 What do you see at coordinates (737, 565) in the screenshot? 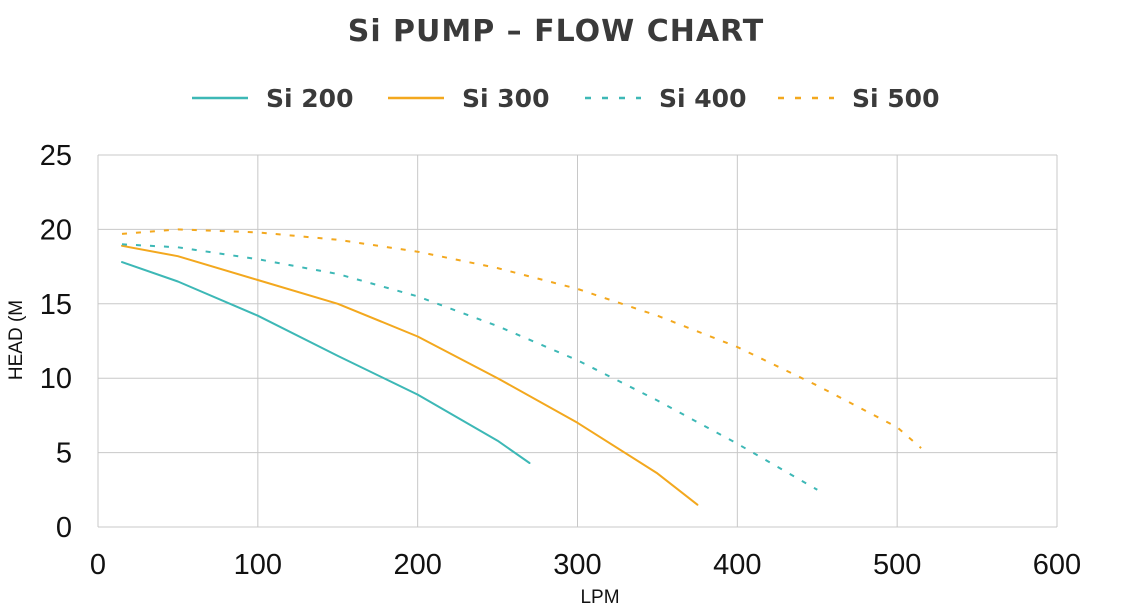
I see `x-tick-label: 400` at bounding box center [737, 565].